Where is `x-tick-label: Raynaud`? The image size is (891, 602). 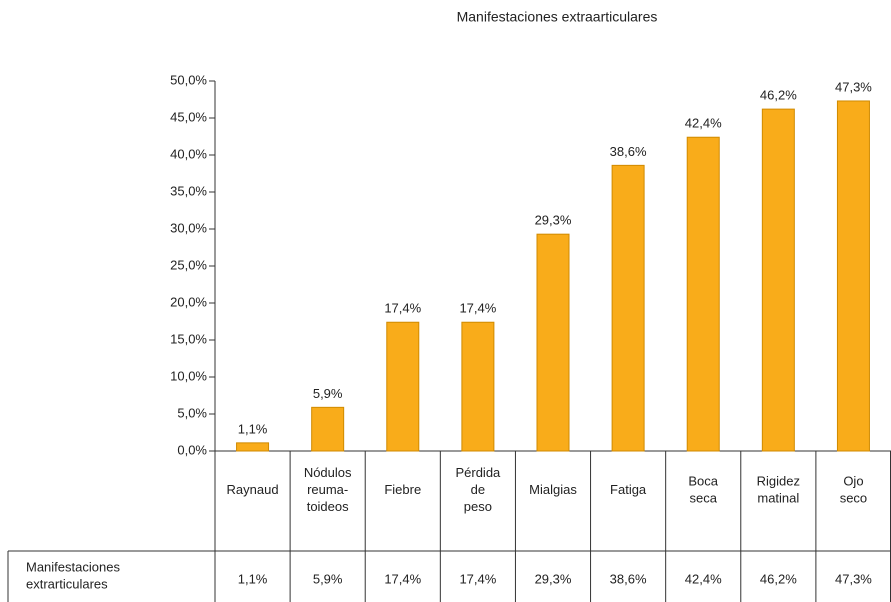 x-tick-label: Raynaud is located at coordinates (253, 489).